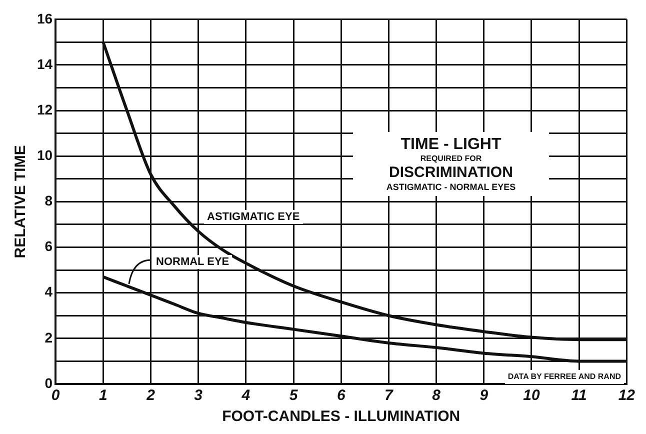  What do you see at coordinates (44, 18) in the screenshot?
I see `y-tick-label: 16` at bounding box center [44, 18].